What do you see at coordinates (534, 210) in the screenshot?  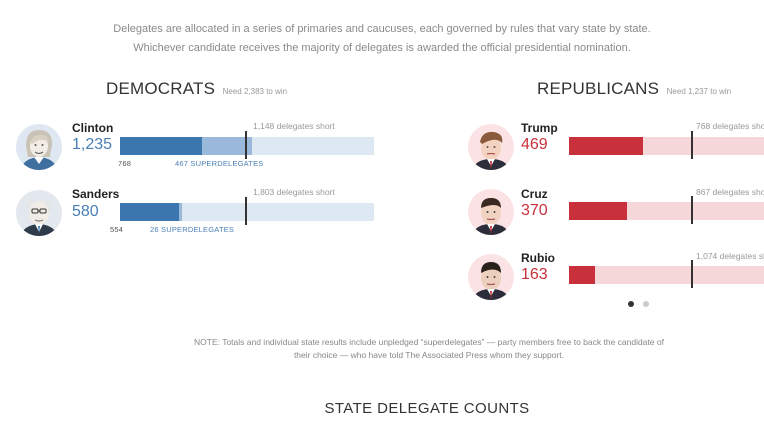 I see `candidate-delegate-count: 370` at bounding box center [534, 210].